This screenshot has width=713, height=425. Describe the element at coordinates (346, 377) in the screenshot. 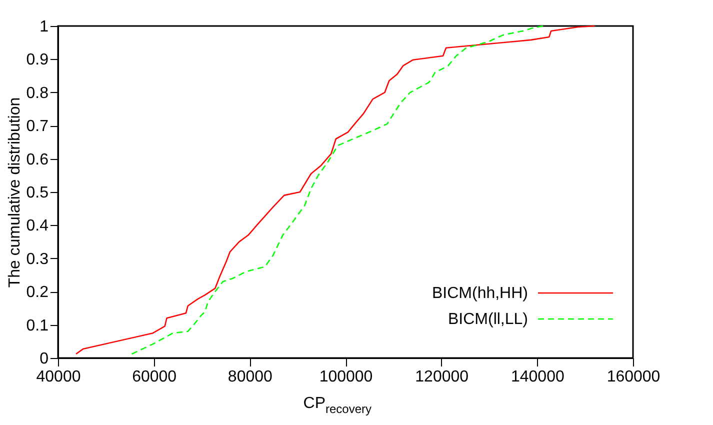

I see `x-tick-label: 100000` at that location.